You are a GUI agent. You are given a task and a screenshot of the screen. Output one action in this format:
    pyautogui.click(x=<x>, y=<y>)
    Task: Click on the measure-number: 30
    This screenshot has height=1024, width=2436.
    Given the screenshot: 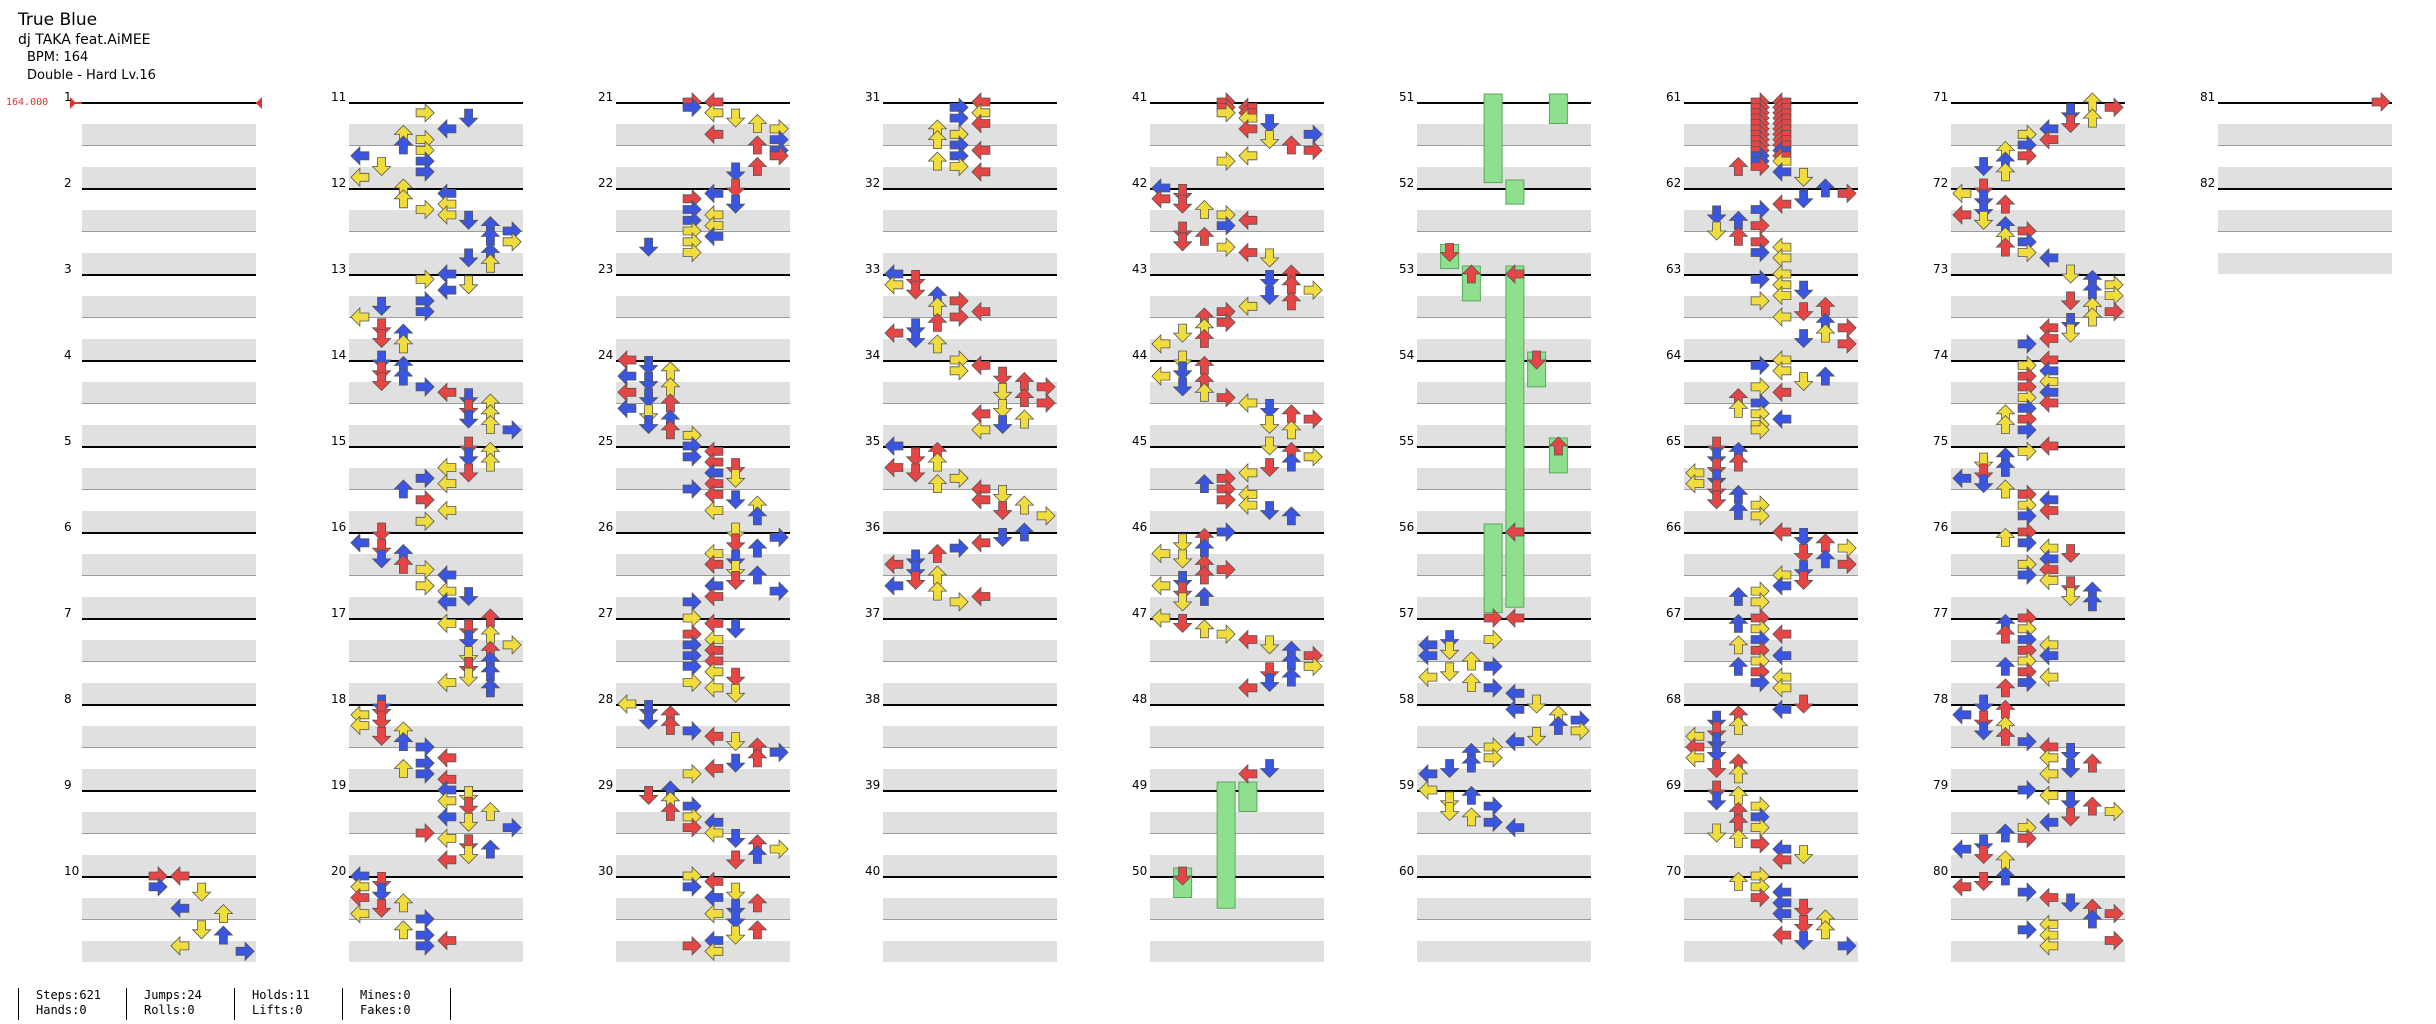 What is the action you would take?
    pyautogui.click(x=606, y=871)
    